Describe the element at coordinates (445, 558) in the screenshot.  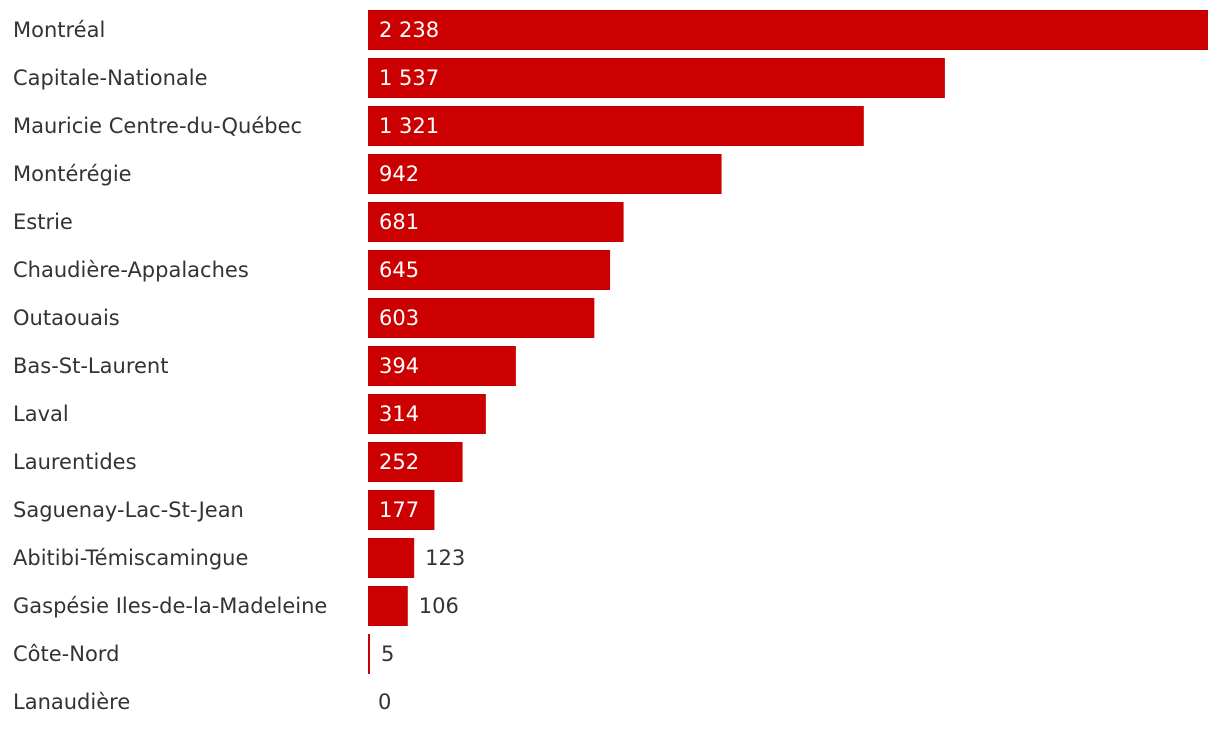
I see `data-label: 123` at that location.